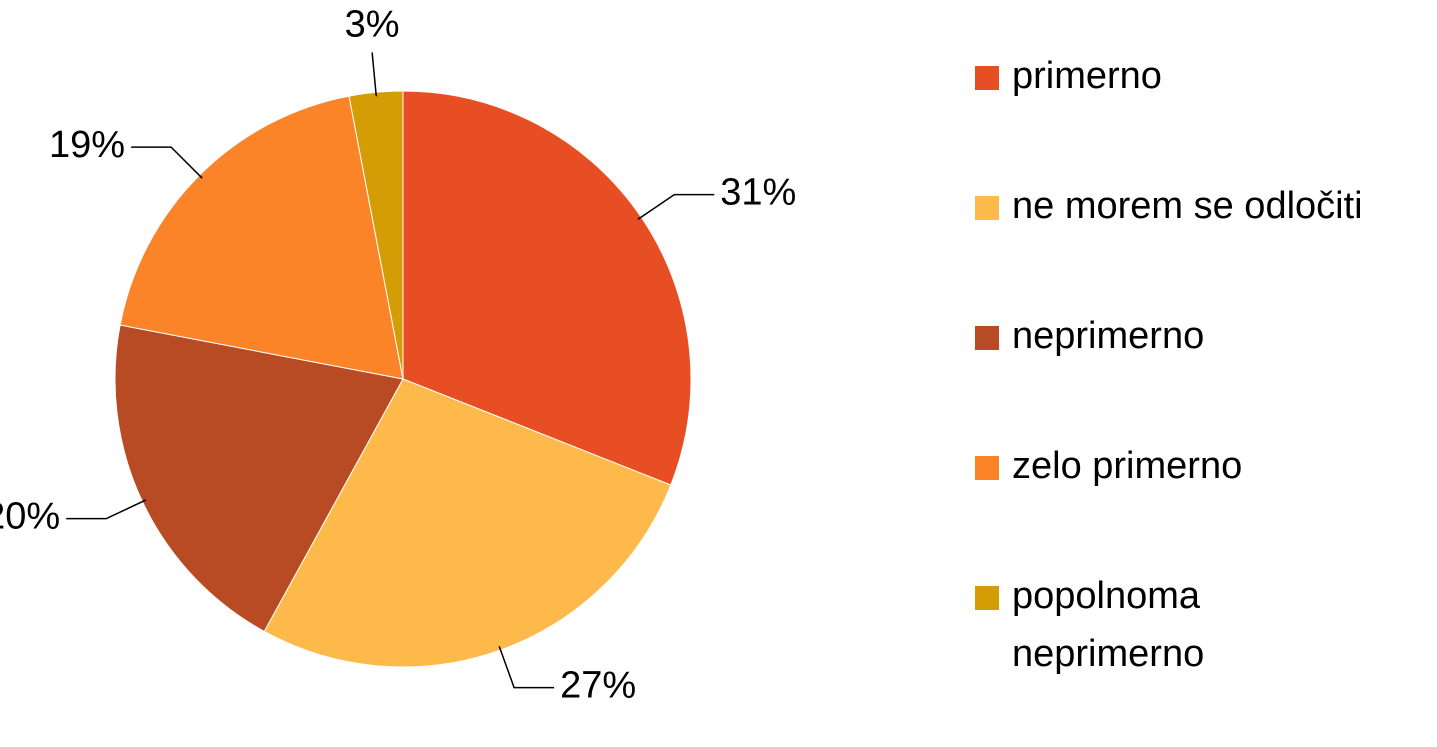  Describe the element at coordinates (1127, 466) in the screenshot. I see `legend-label: zelo primerno` at that location.